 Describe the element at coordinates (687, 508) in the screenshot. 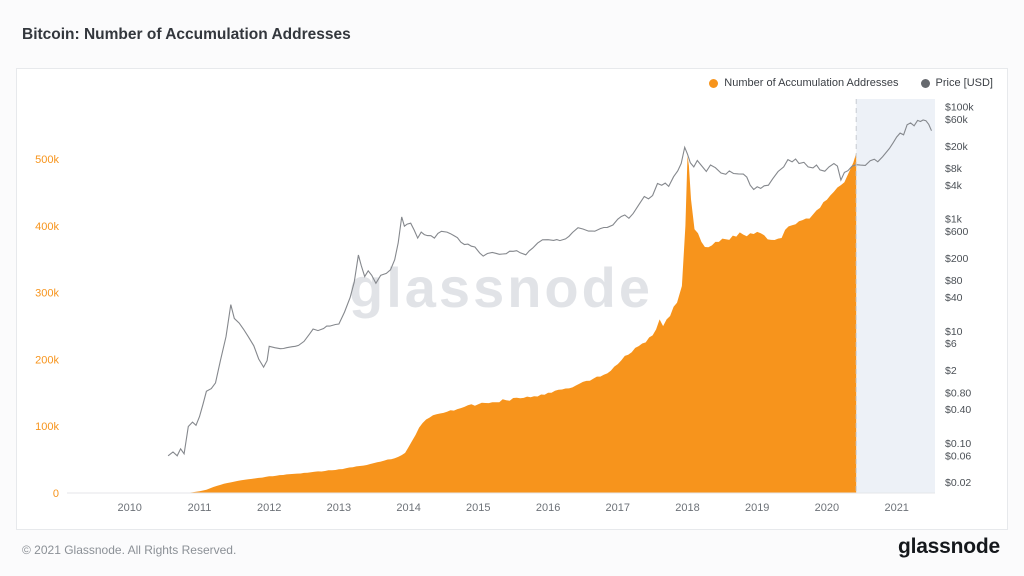

I see `x-axis-tick-label: 2018` at that location.